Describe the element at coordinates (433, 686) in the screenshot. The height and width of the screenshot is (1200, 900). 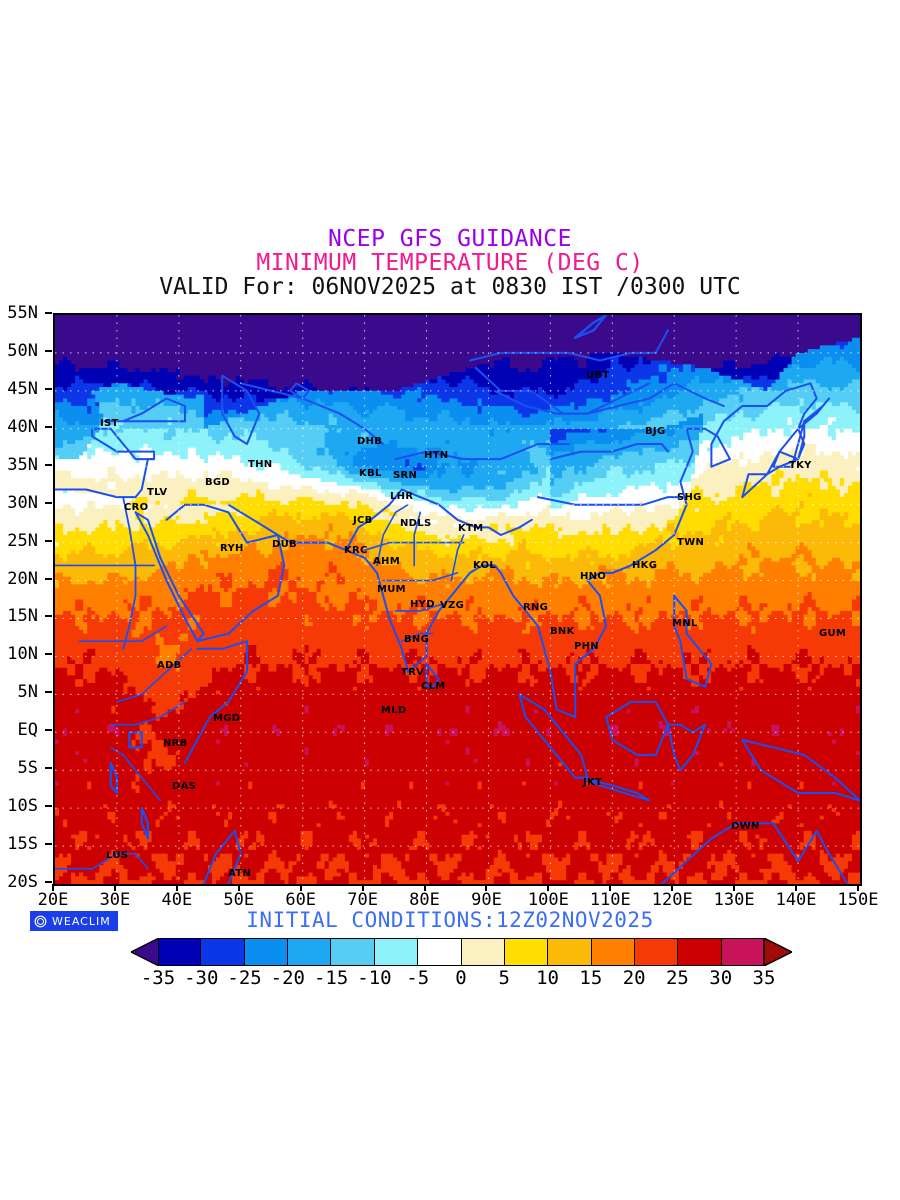
I see `city-label-clm: CLM` at that location.